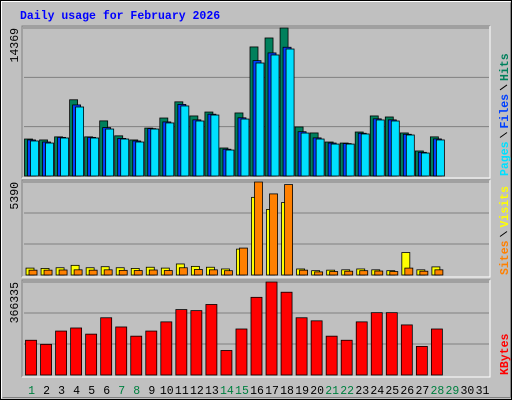  I want to click on x-tick-label: 10, so click(167, 391).